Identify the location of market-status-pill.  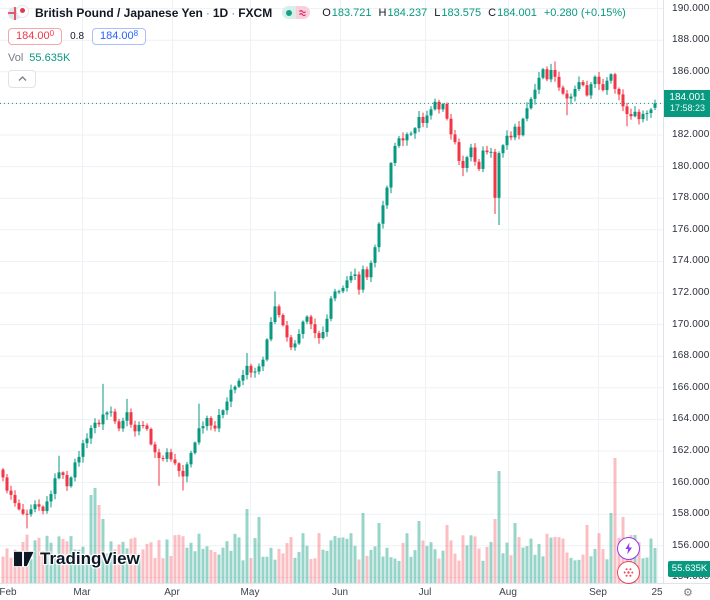
(296, 12).